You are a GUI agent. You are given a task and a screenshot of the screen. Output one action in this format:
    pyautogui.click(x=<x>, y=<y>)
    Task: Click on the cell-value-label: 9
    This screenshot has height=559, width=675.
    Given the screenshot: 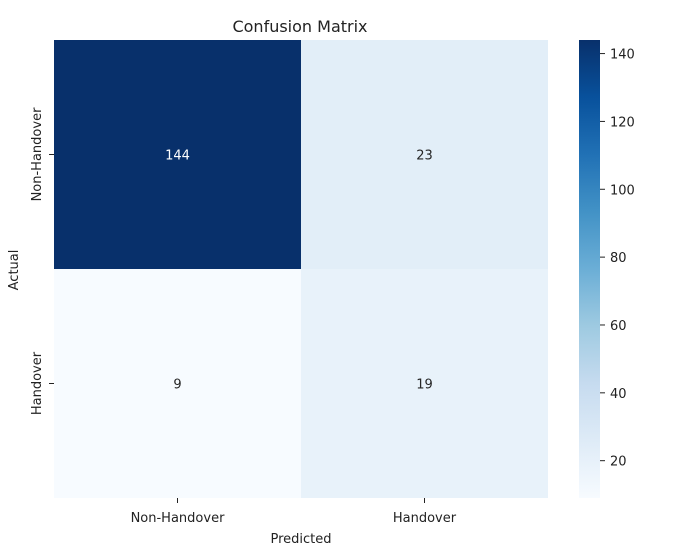 What is the action you would take?
    pyautogui.click(x=177, y=385)
    